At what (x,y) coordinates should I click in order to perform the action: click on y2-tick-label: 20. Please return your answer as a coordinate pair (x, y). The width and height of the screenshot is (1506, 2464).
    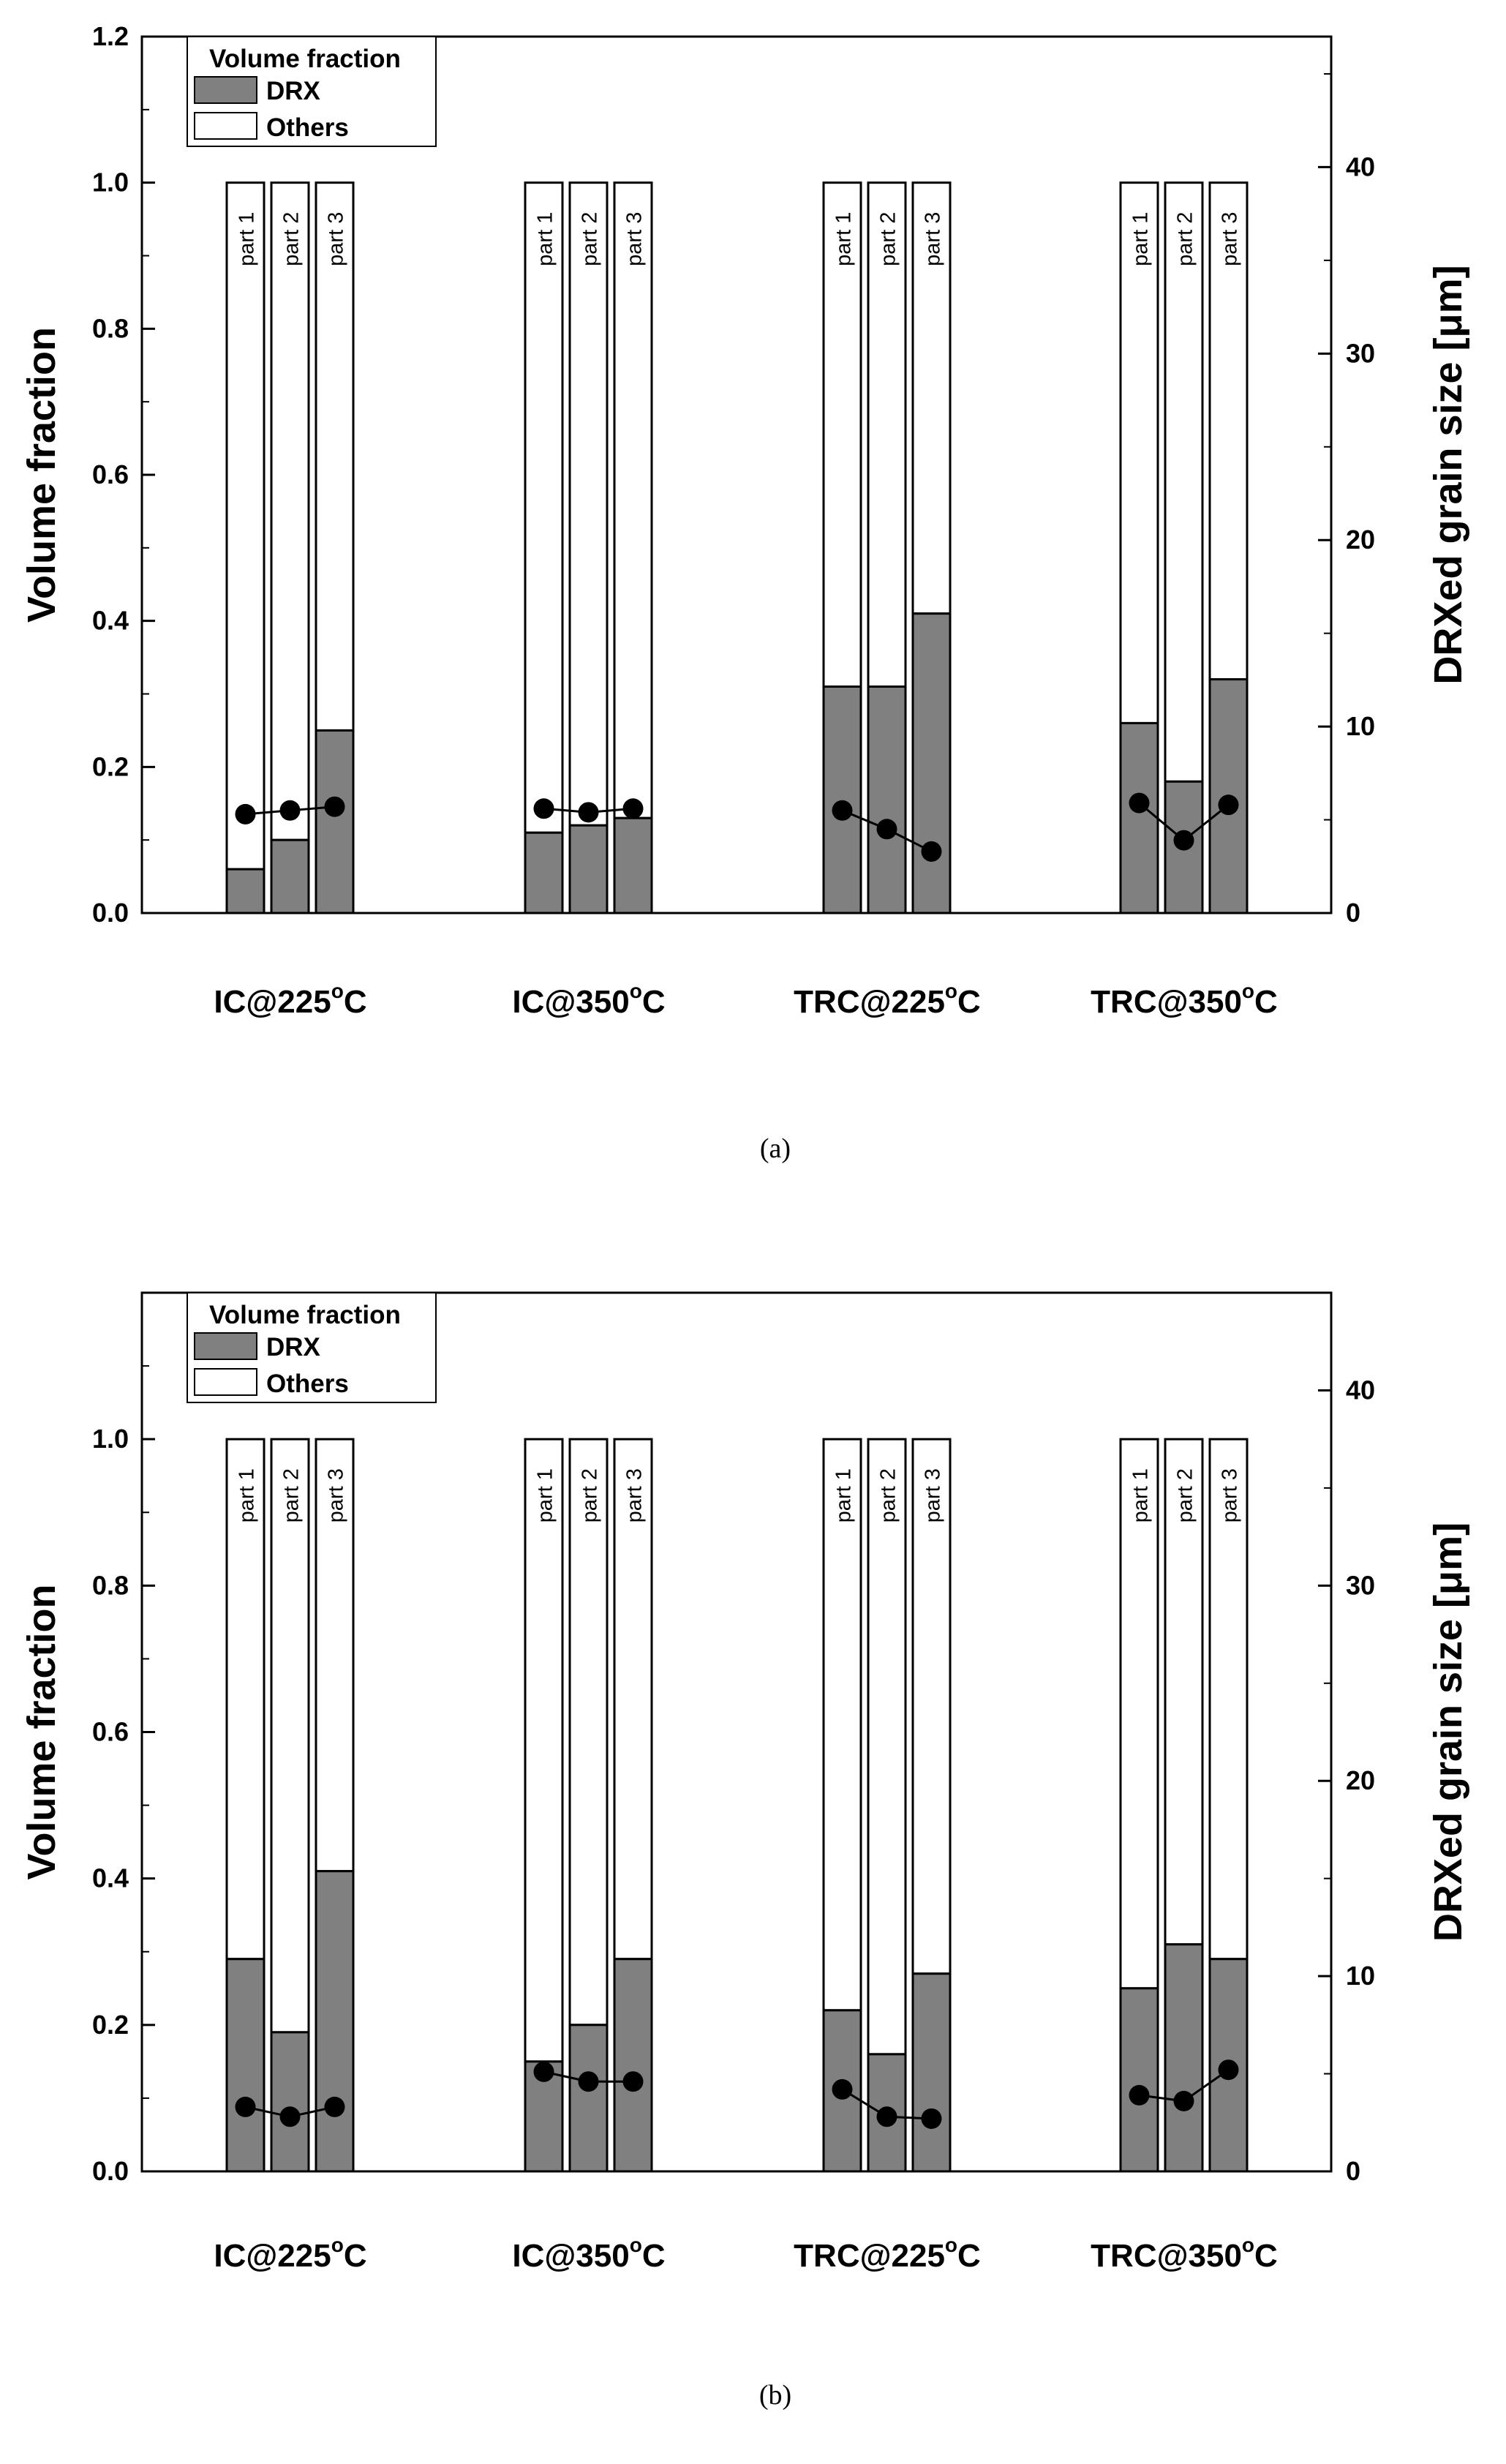
    Looking at the image, I should click on (1360, 1780).